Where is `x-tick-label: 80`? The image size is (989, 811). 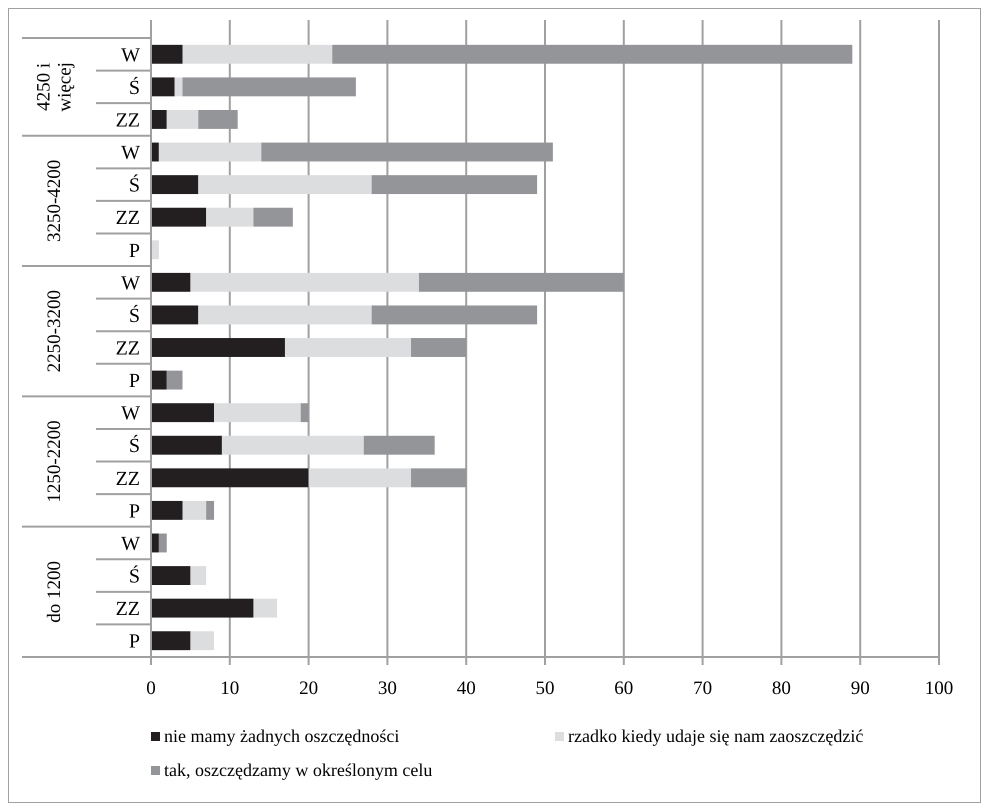
x-tick-label: 80 is located at coordinates (781, 688).